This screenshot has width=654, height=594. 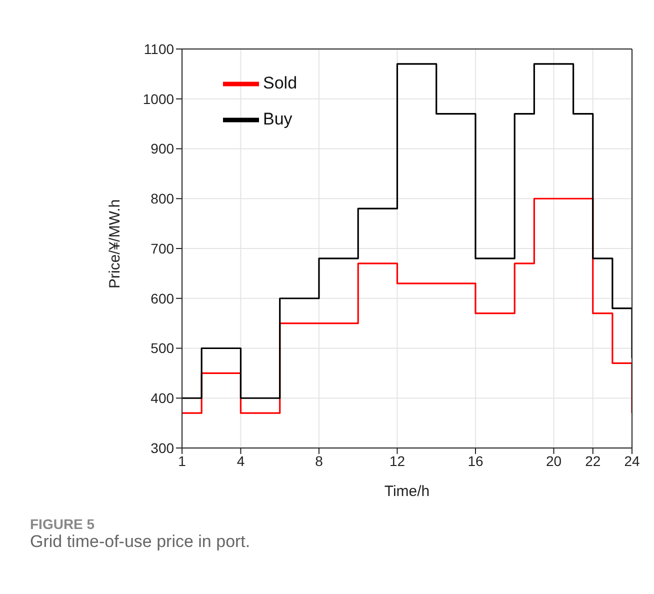 What do you see at coordinates (182, 460) in the screenshot?
I see `x-tick-label: 1` at bounding box center [182, 460].